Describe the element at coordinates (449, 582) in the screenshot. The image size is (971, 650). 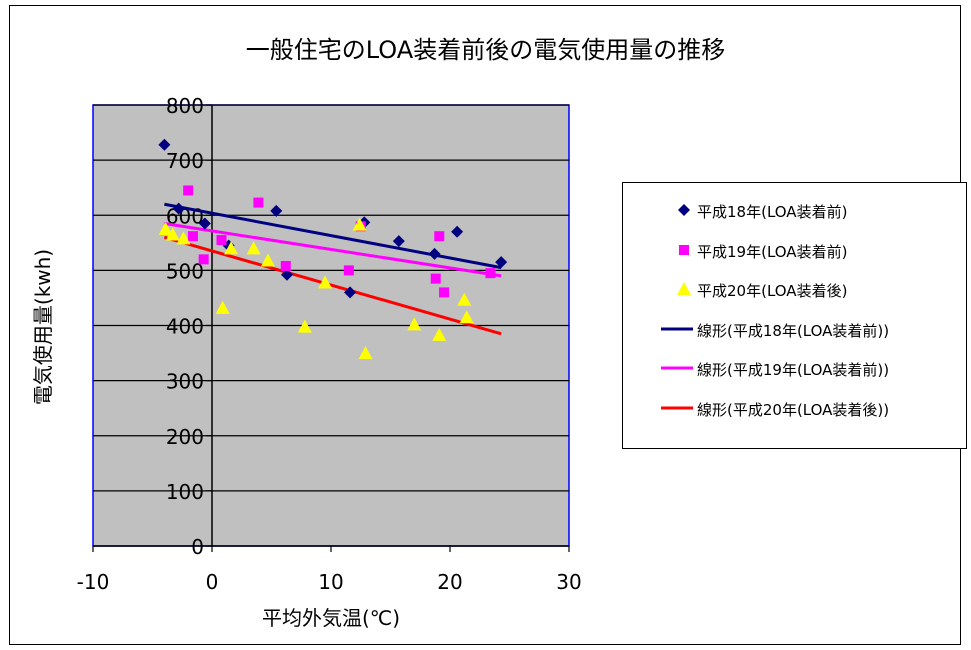
I see `x-tick-label: 20` at that location.